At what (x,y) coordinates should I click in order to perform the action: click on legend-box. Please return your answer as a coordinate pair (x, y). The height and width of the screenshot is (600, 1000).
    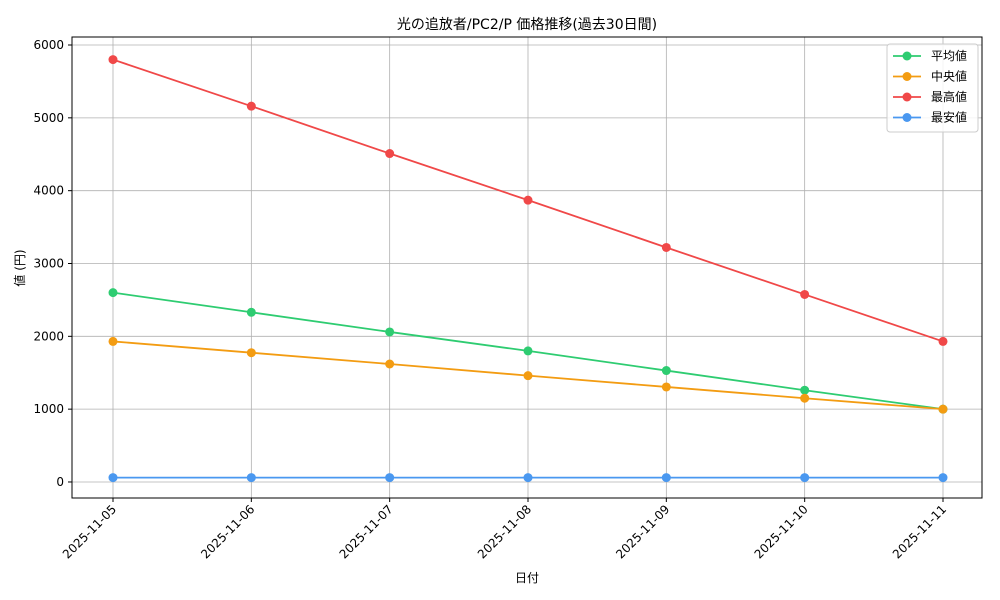
    Looking at the image, I should click on (932, 88).